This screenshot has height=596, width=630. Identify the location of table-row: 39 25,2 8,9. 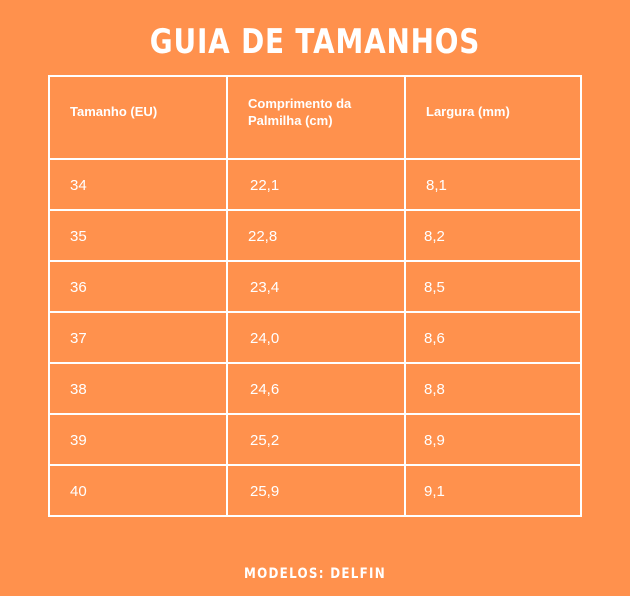
(315, 439).